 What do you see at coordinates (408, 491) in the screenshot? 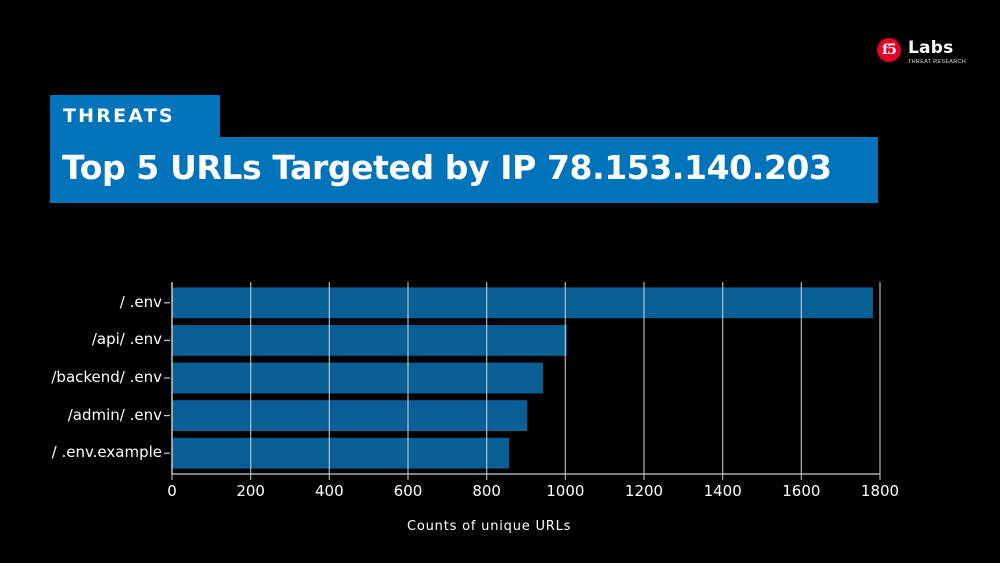
I see `x-tick-label: 600` at bounding box center [408, 491].